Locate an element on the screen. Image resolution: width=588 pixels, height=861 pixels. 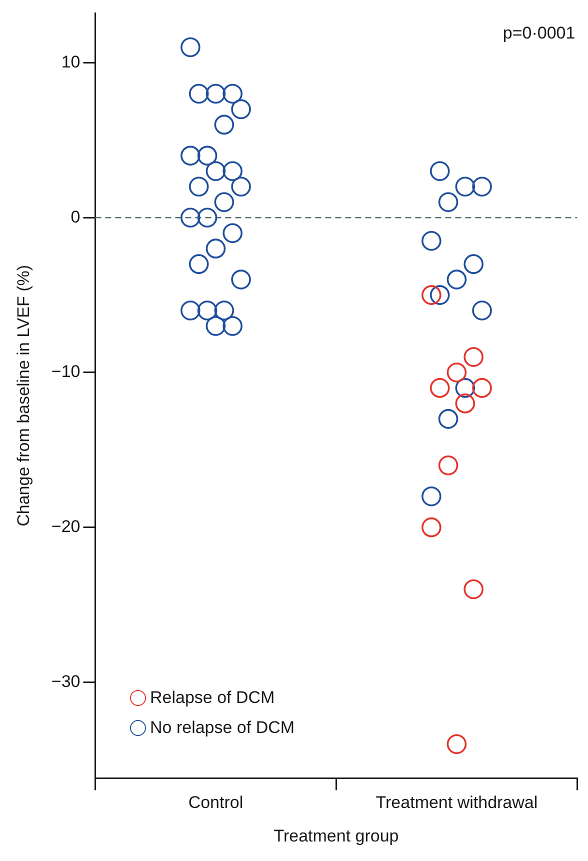
legend-label: No relapse of DCM is located at coordinates (222, 728).